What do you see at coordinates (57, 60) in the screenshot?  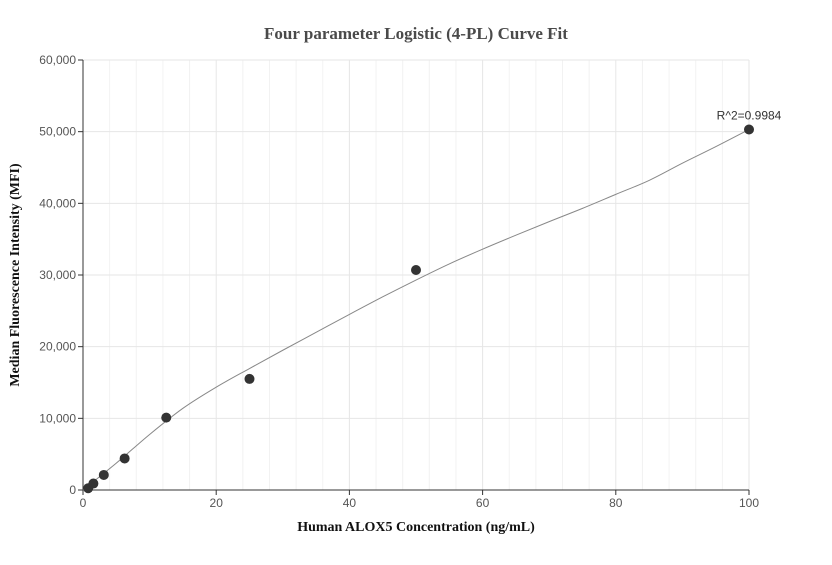 I see `y-tick-label: 60,000` at bounding box center [57, 60].